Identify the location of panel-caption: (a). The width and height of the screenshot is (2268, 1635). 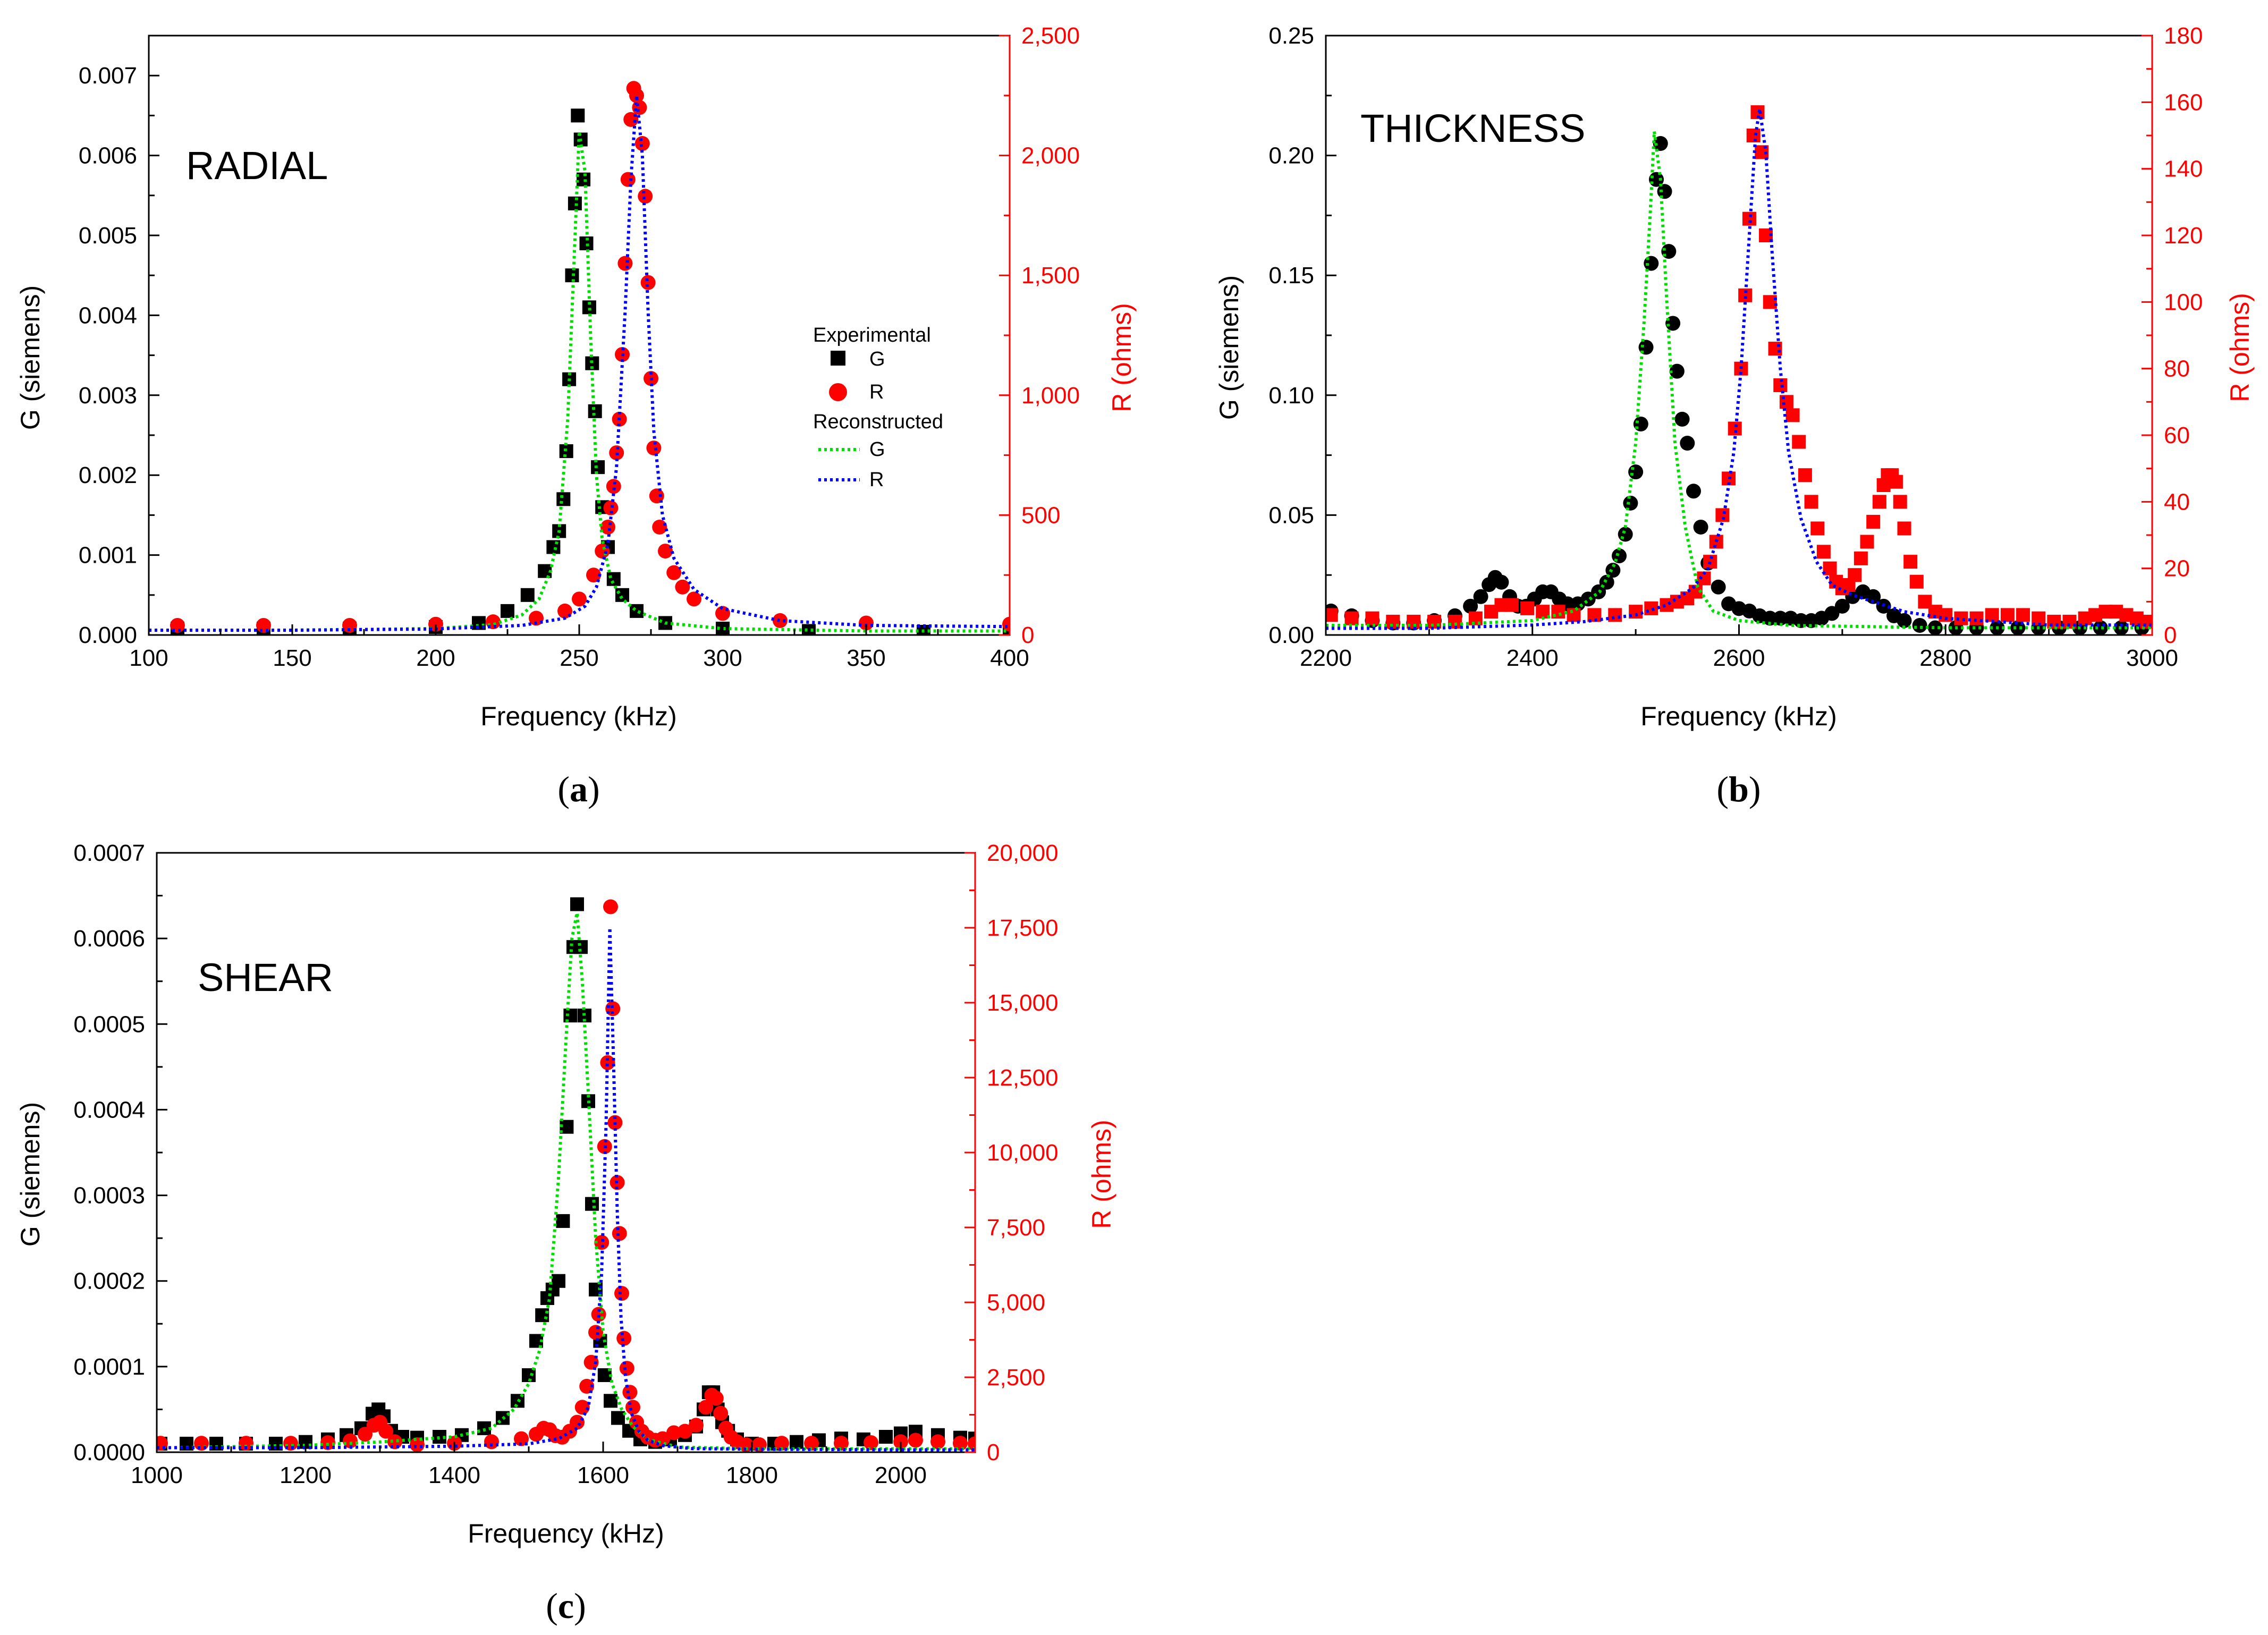
(578, 789).